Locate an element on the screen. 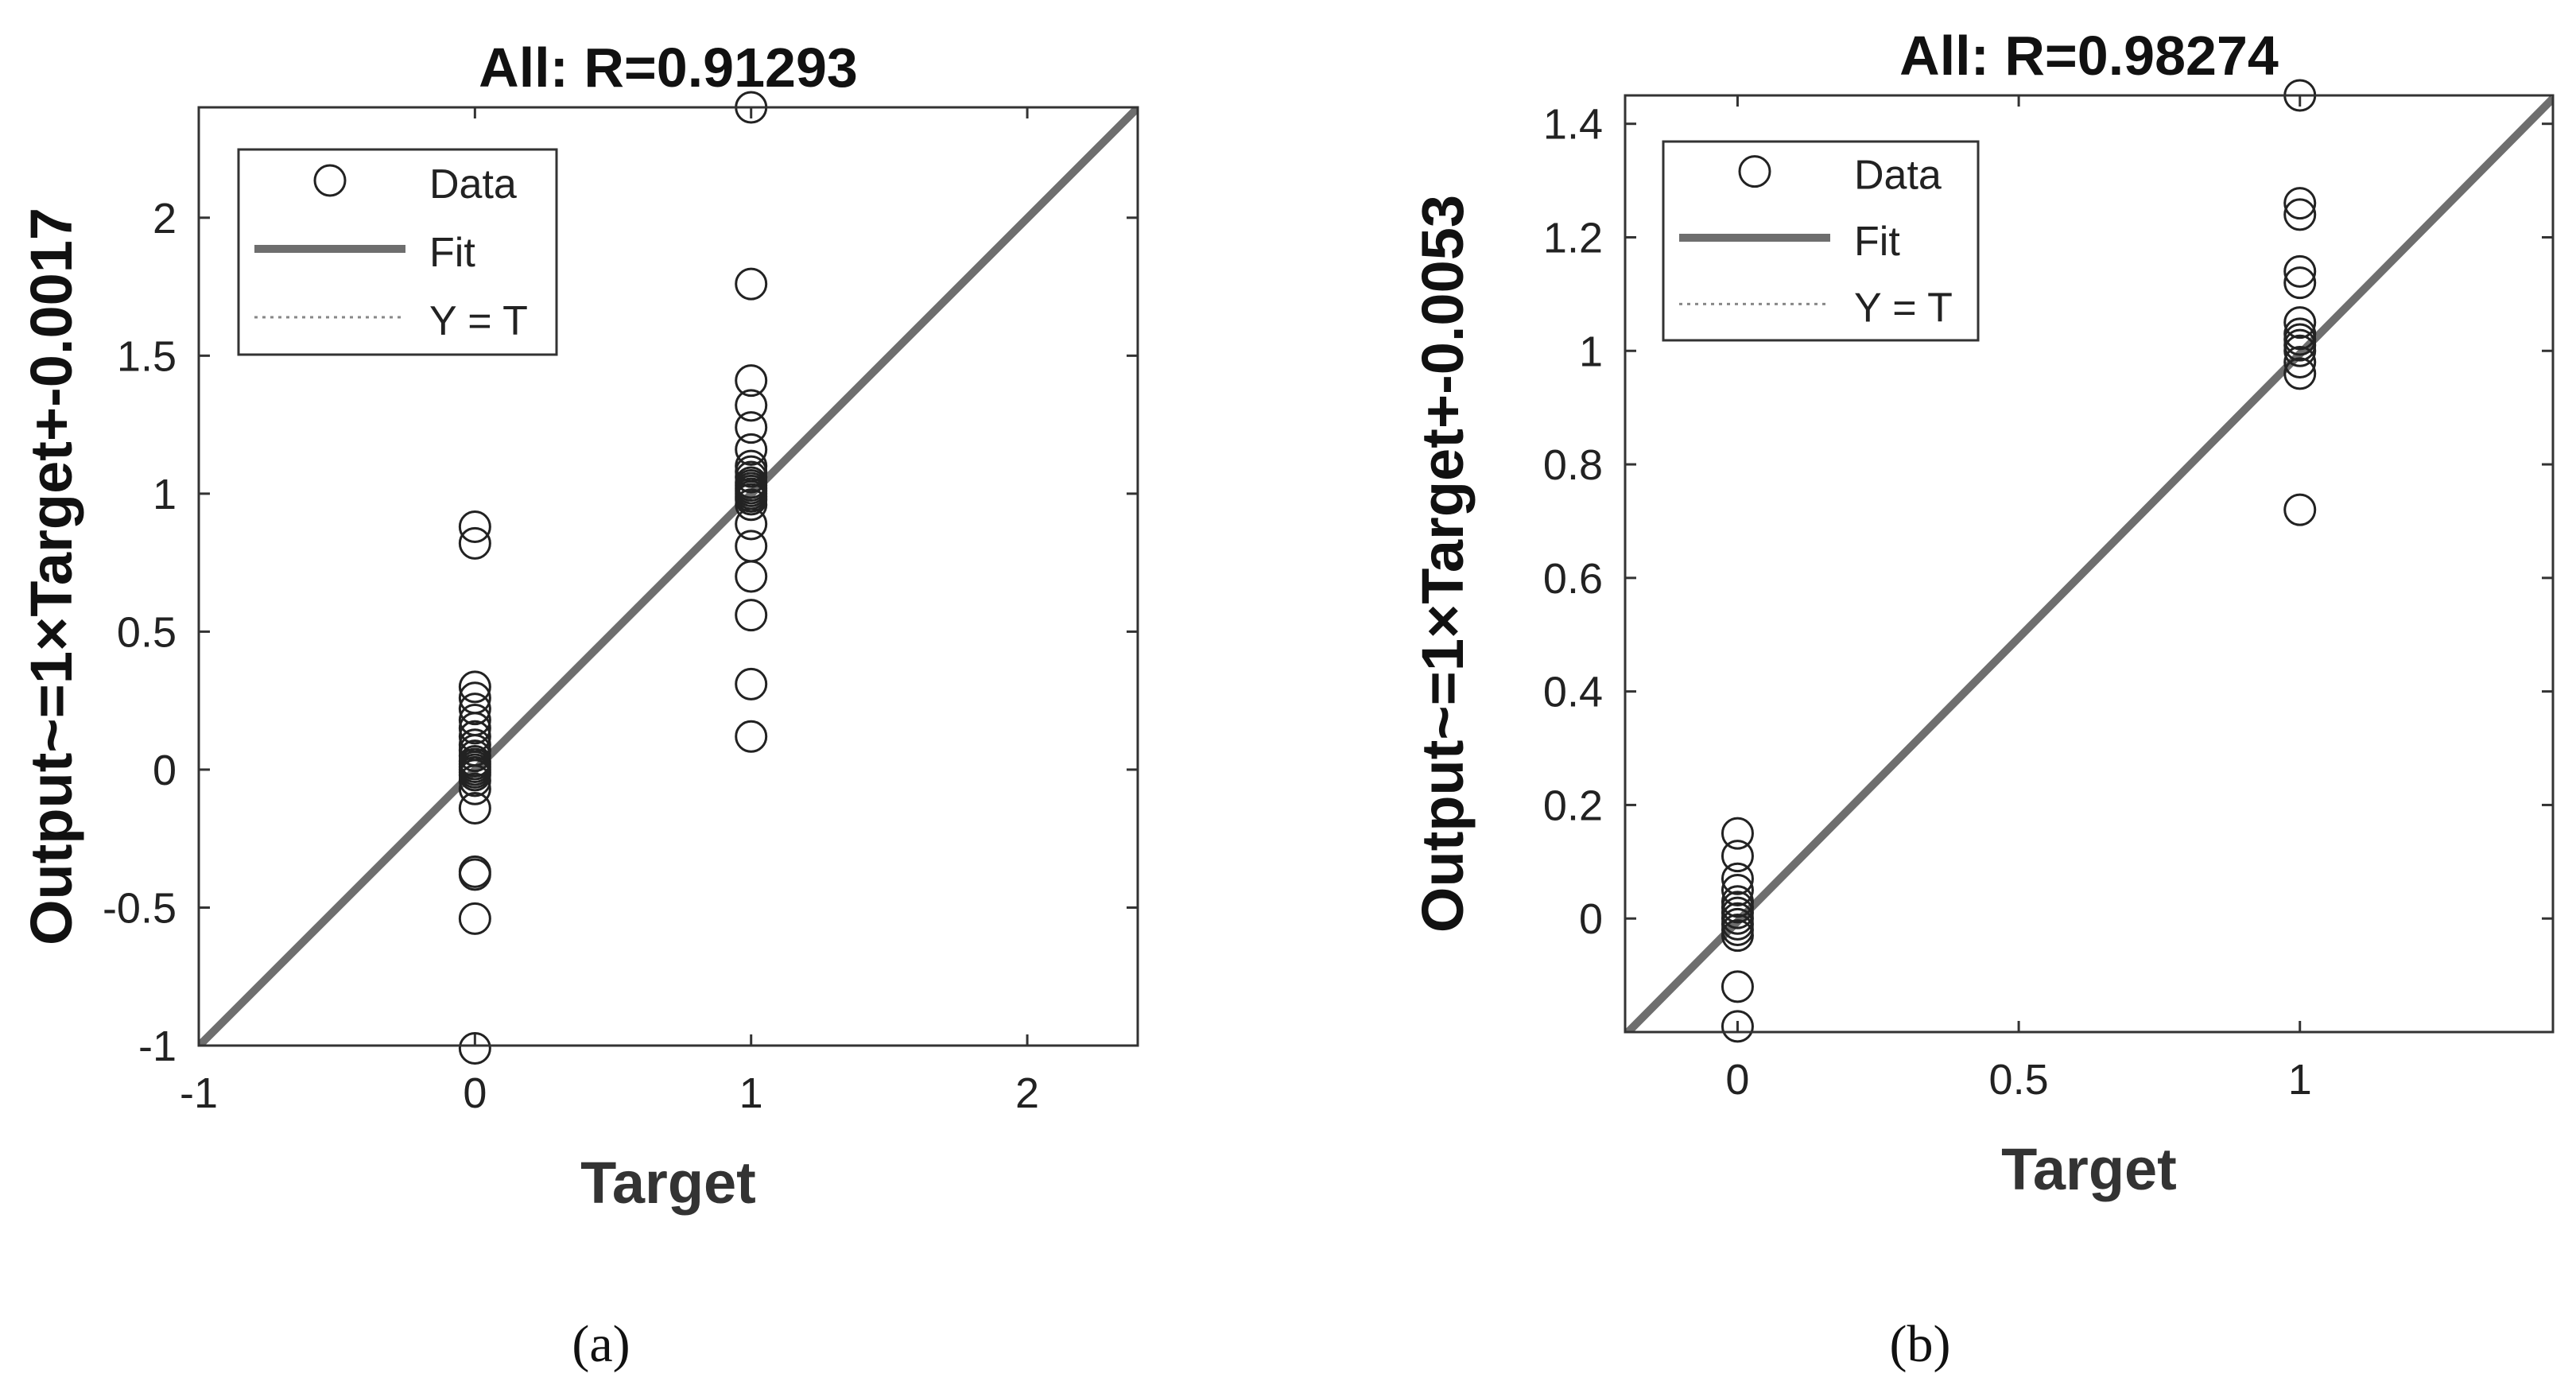 This screenshot has height=1397, width=2576. x-tick-label: 0.5 is located at coordinates (2019, 1080).